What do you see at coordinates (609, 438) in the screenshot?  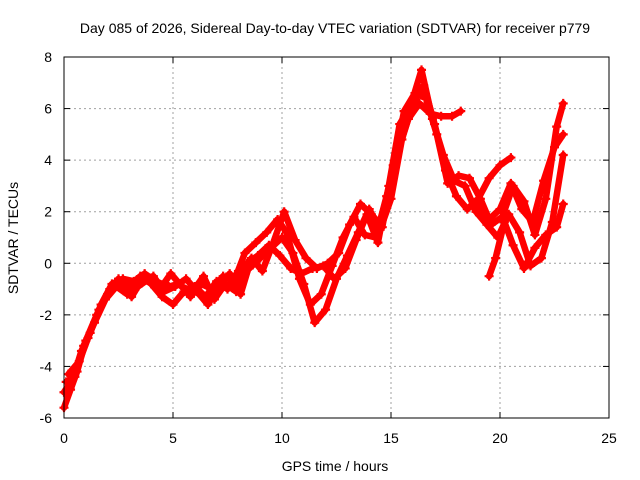 I see `x-tick-label: 25` at bounding box center [609, 438].